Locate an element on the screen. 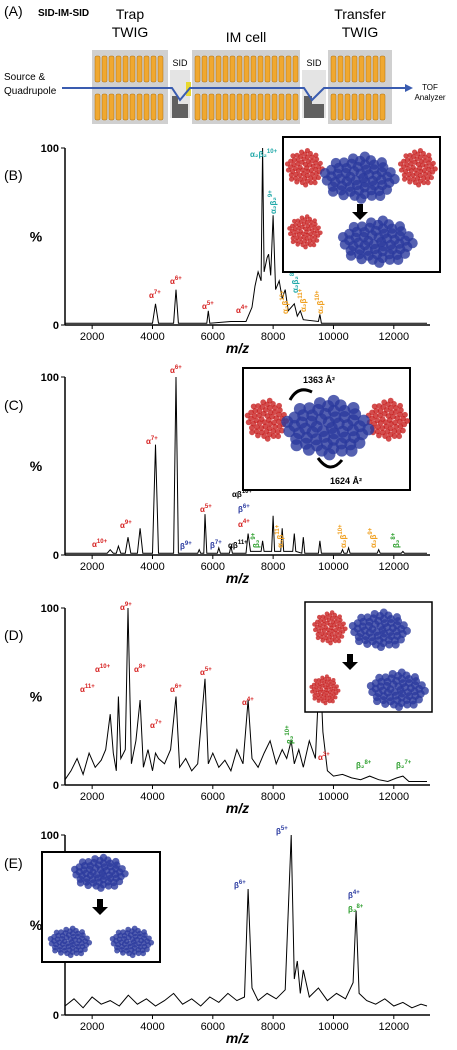  peak-annotation: α5+ is located at coordinates (206, 672).